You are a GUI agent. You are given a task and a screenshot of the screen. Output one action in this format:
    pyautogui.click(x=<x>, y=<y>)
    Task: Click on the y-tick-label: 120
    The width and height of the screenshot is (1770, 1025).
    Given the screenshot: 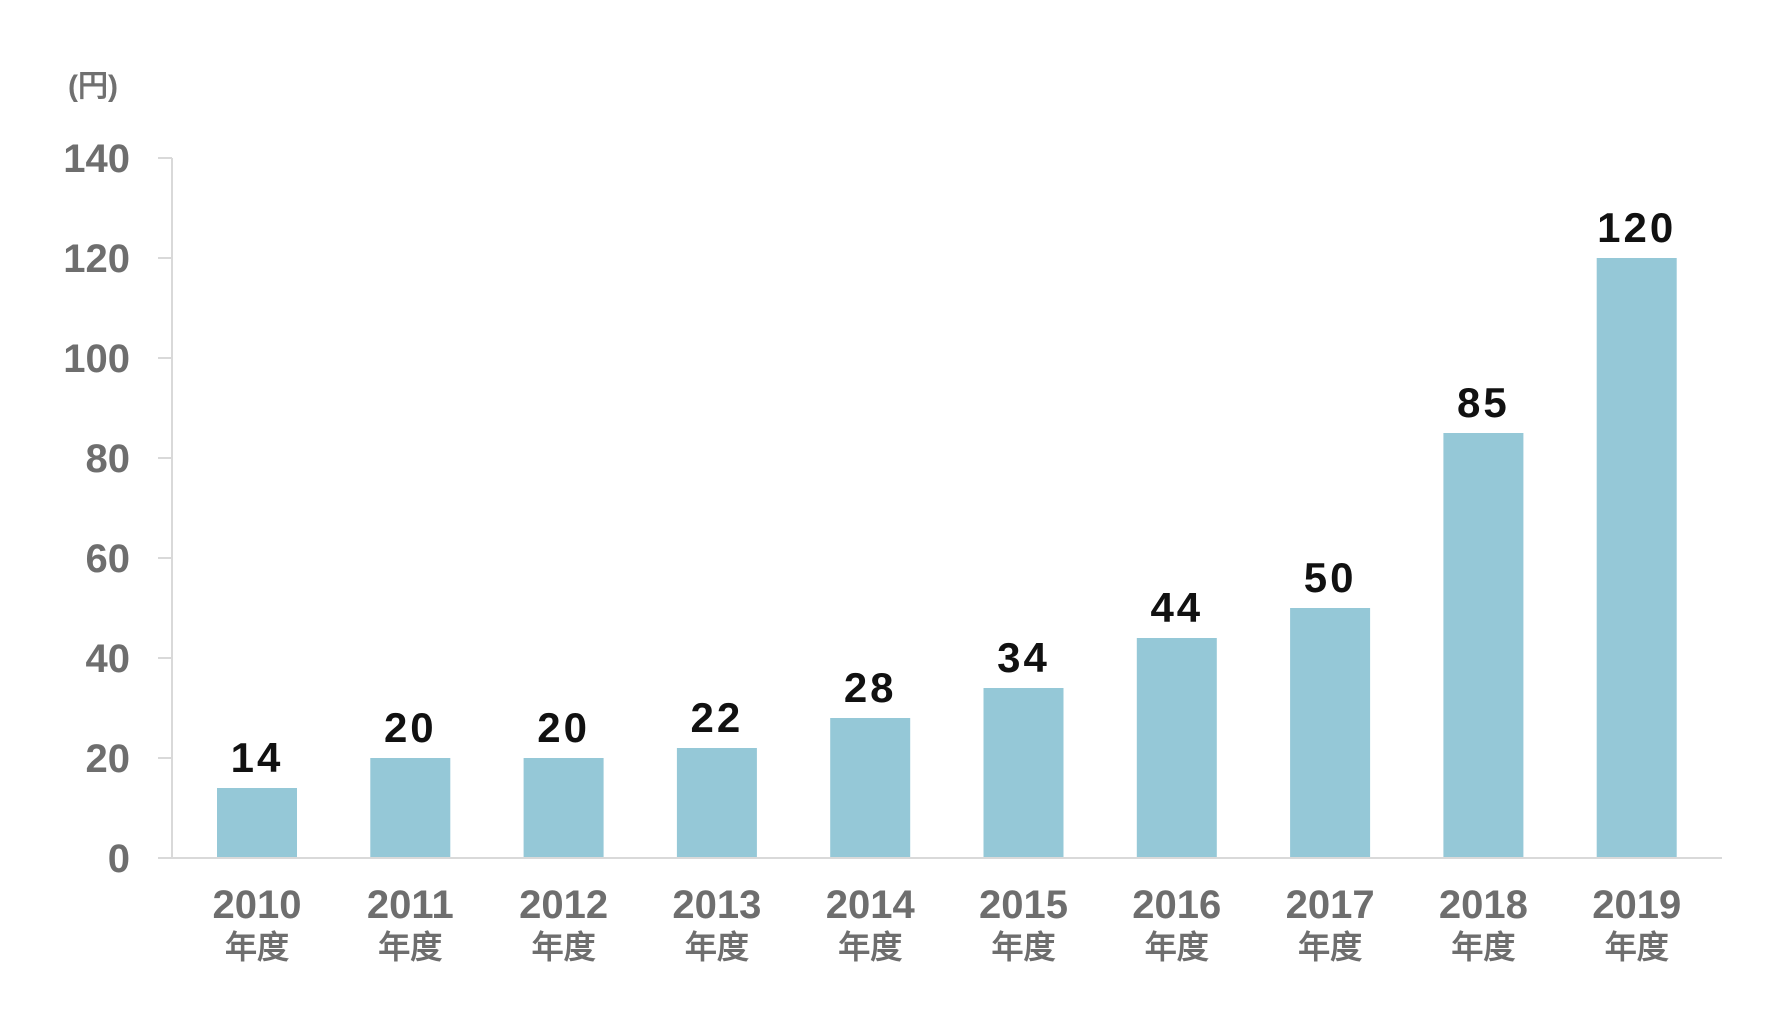 What is the action you would take?
    pyautogui.click(x=96, y=259)
    